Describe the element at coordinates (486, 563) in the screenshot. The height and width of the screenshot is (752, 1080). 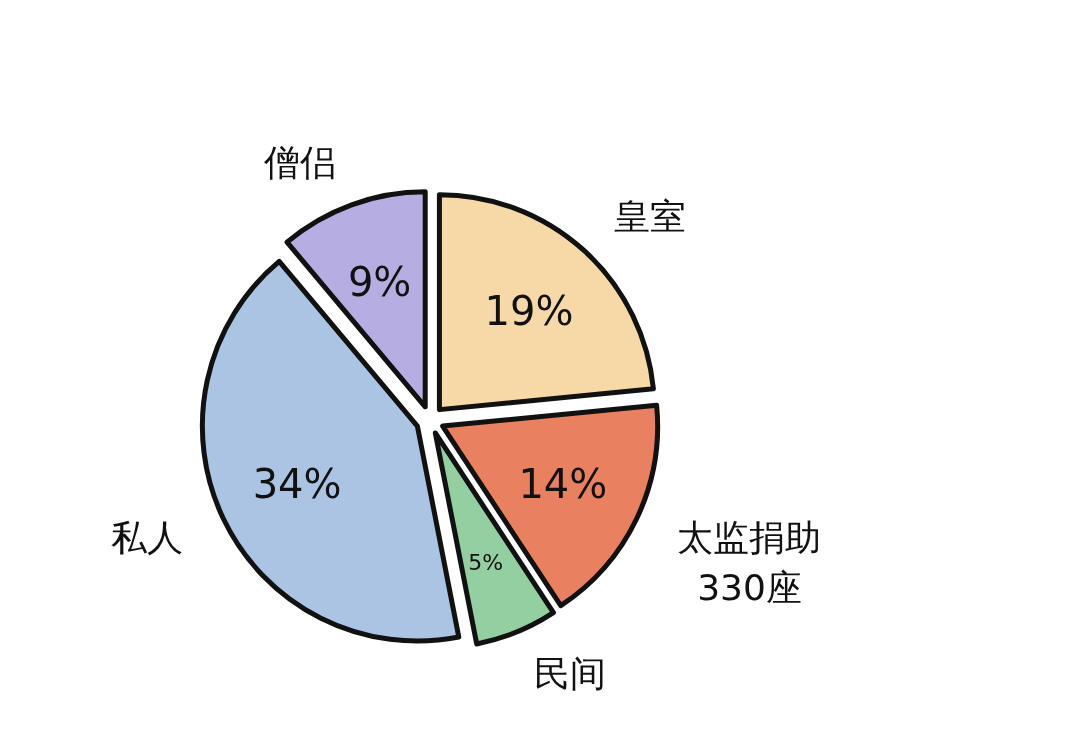
I see `data-label: 5%` at that location.